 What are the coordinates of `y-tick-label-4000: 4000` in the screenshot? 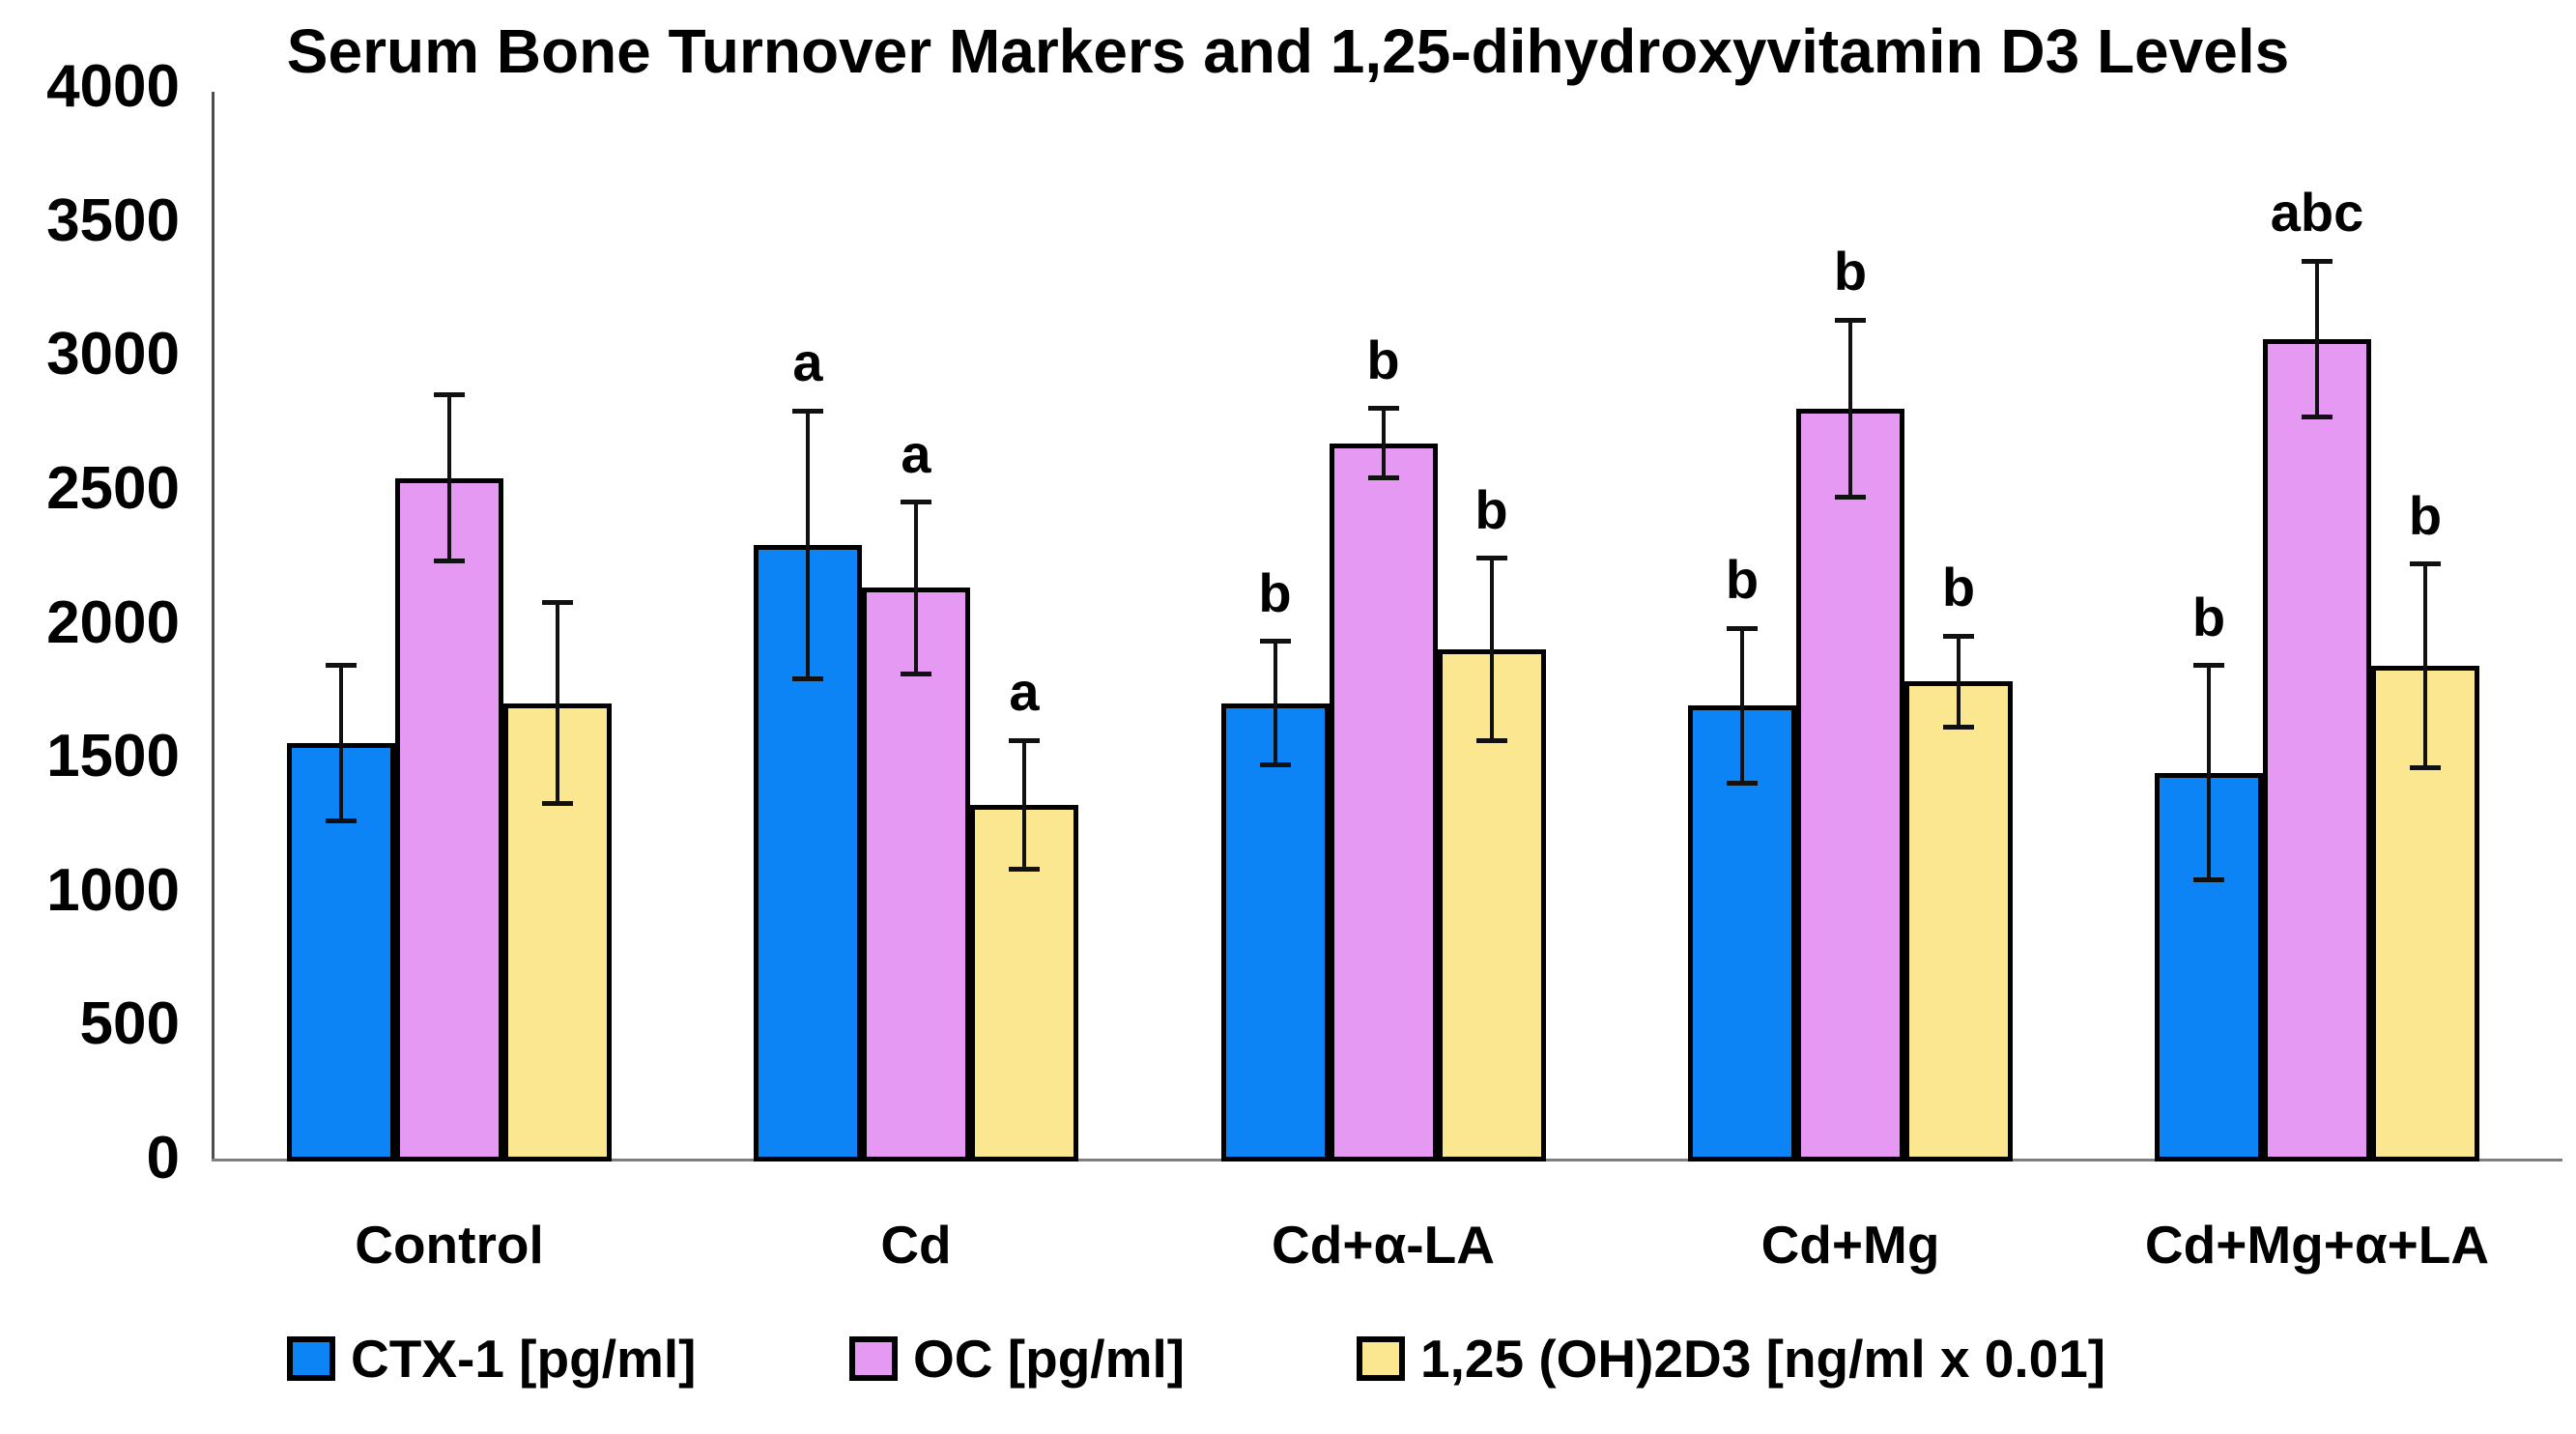 It's located at (113, 86).